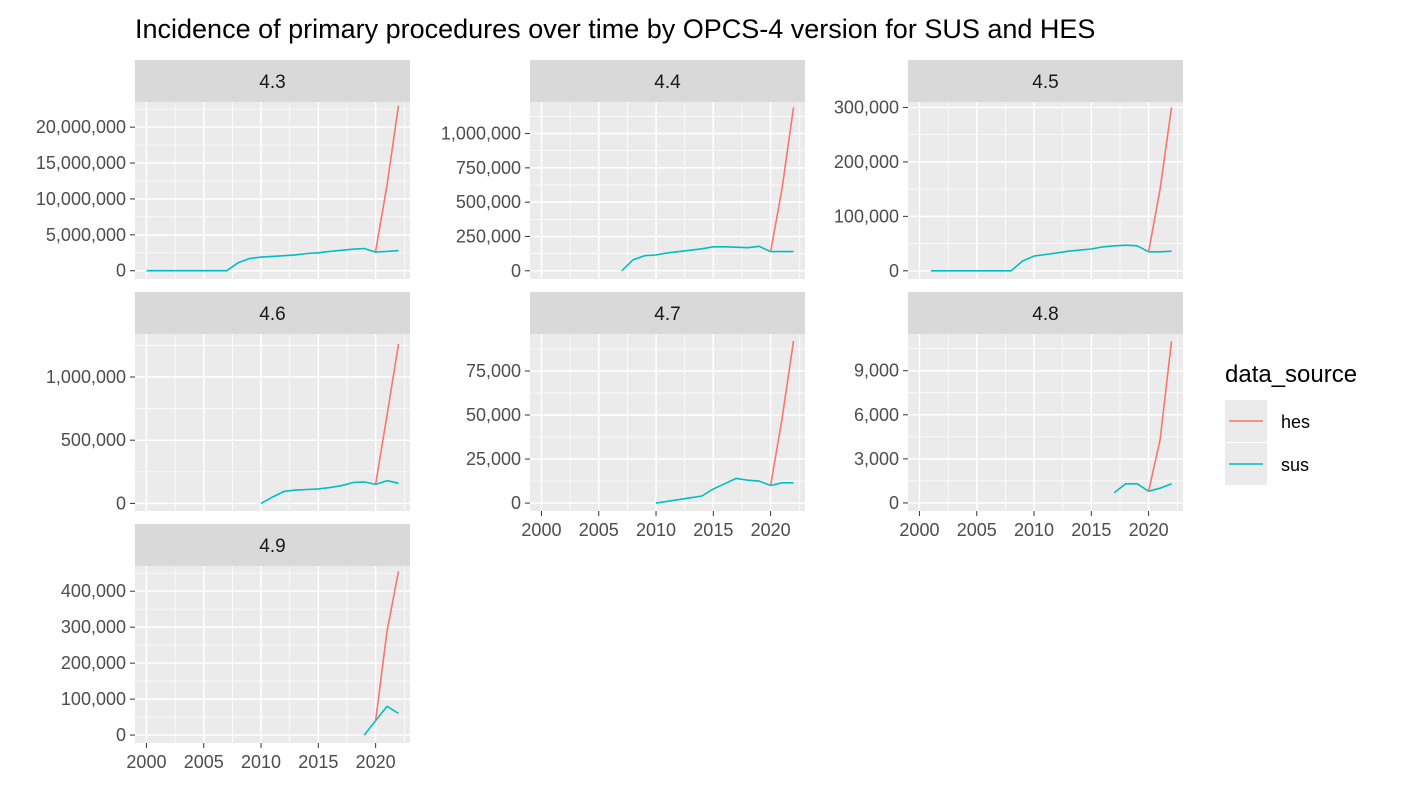 The width and height of the screenshot is (1406, 789). Describe the element at coordinates (876, 371) in the screenshot. I see `y-tick-label: 9,000` at that location.